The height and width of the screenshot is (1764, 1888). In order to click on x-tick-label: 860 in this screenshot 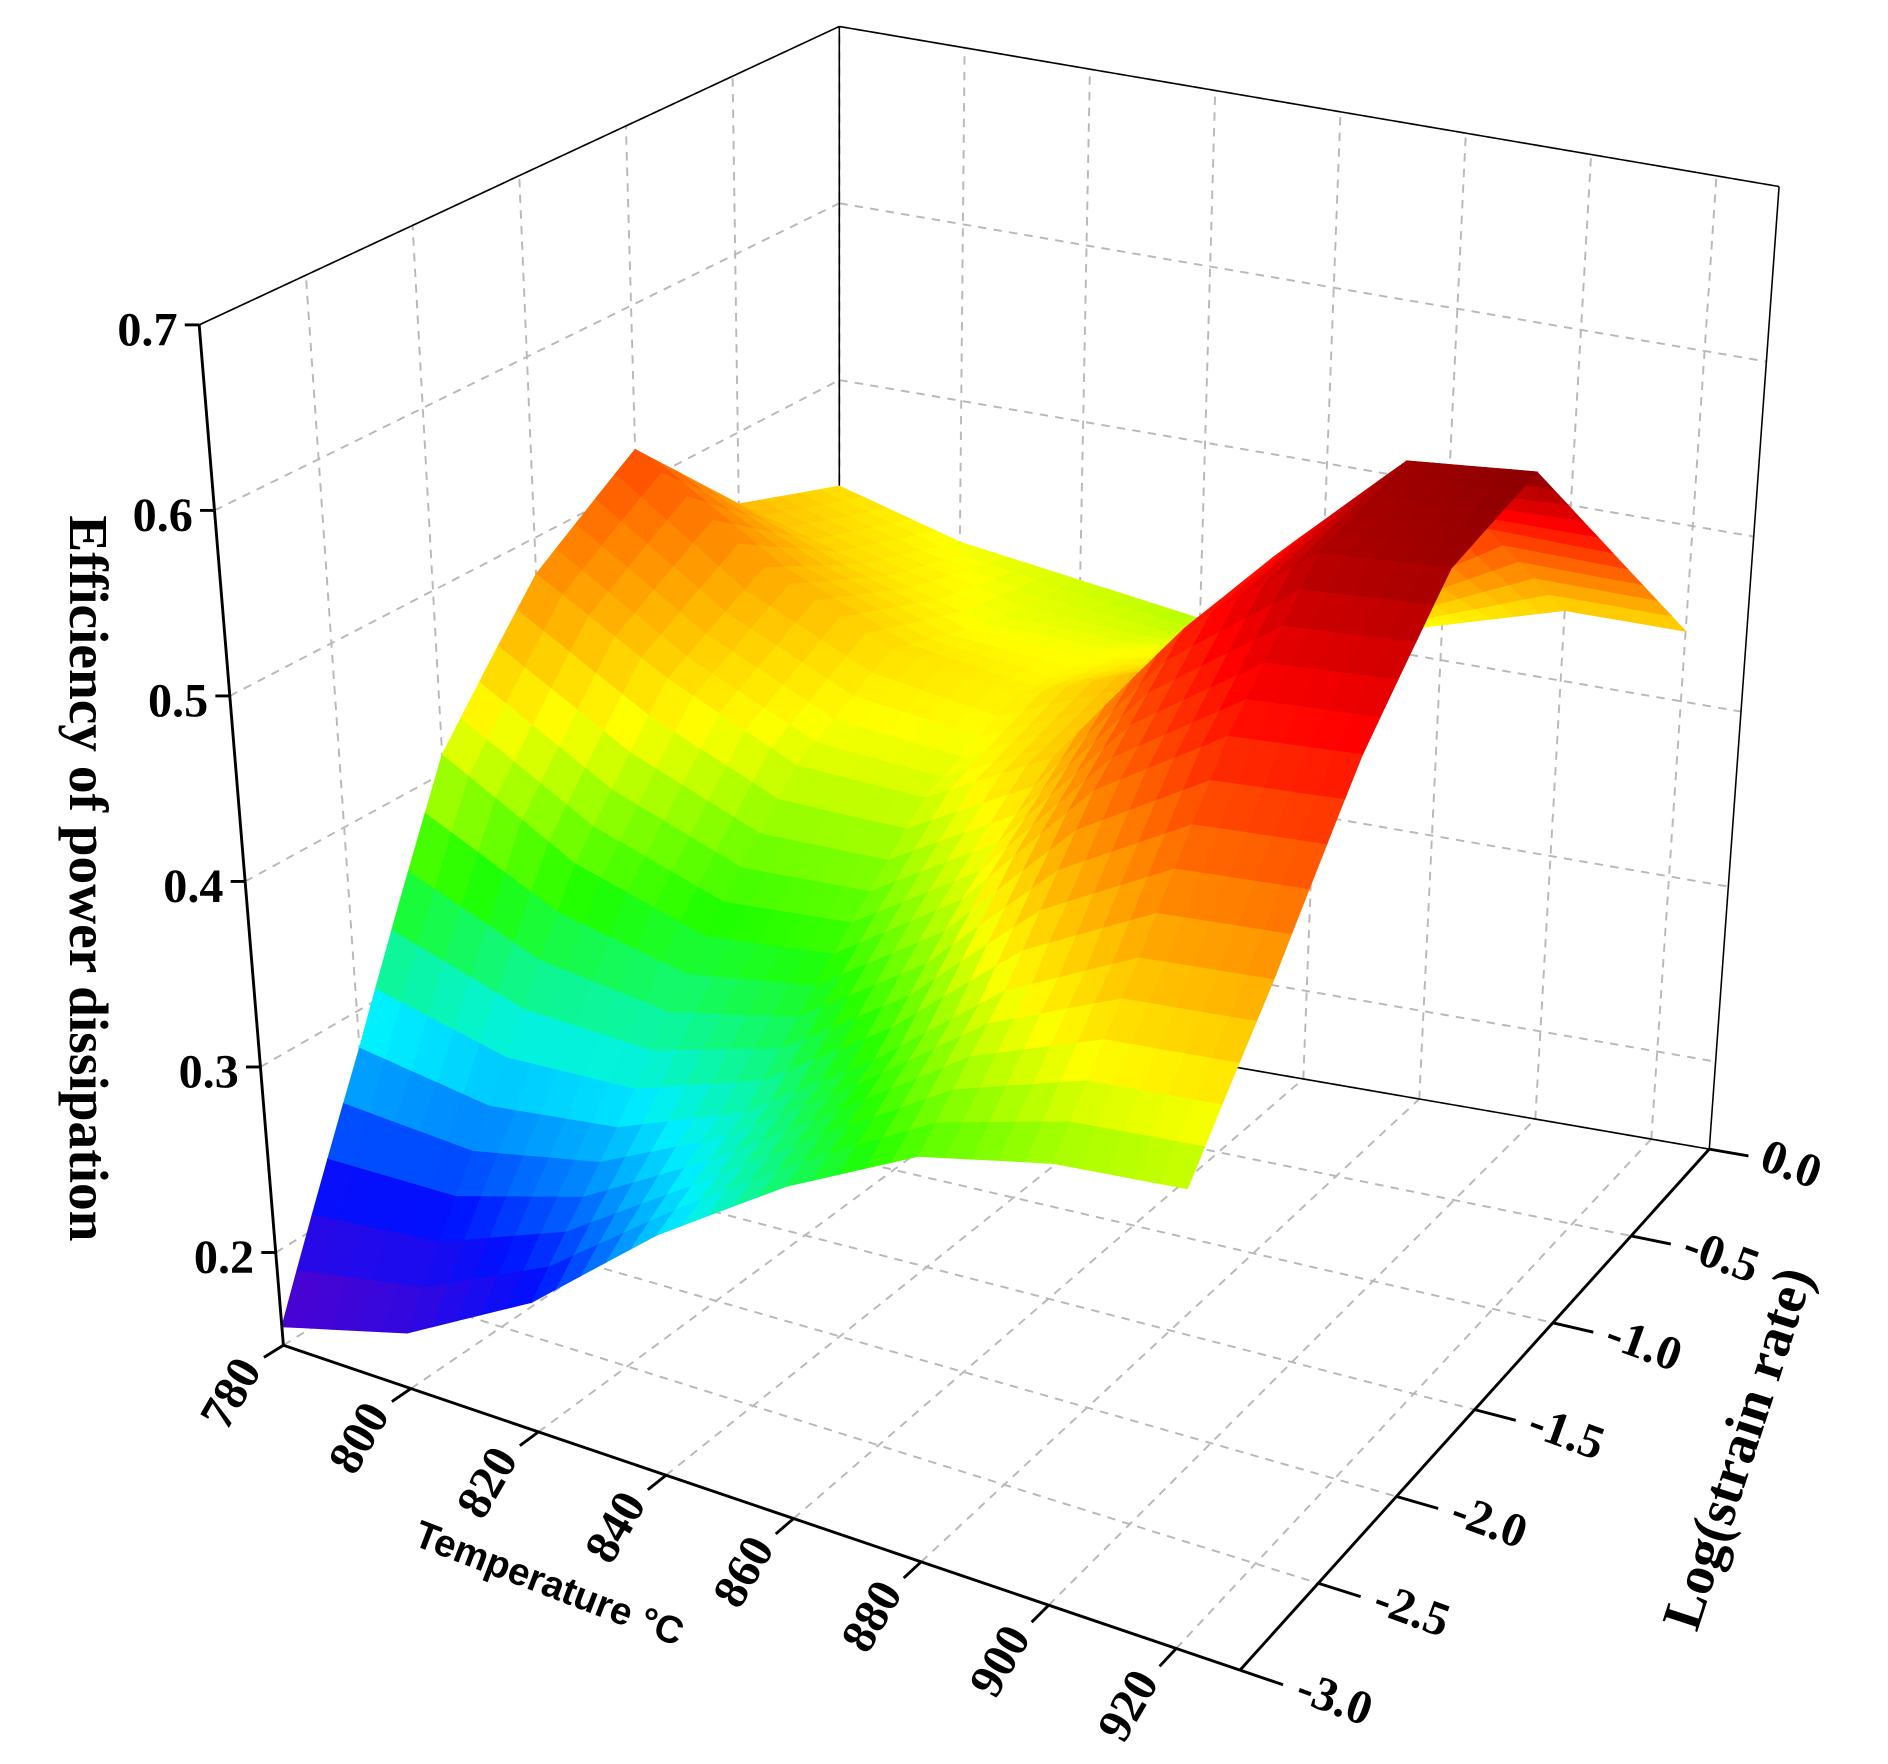, I will do `click(744, 1571)`.